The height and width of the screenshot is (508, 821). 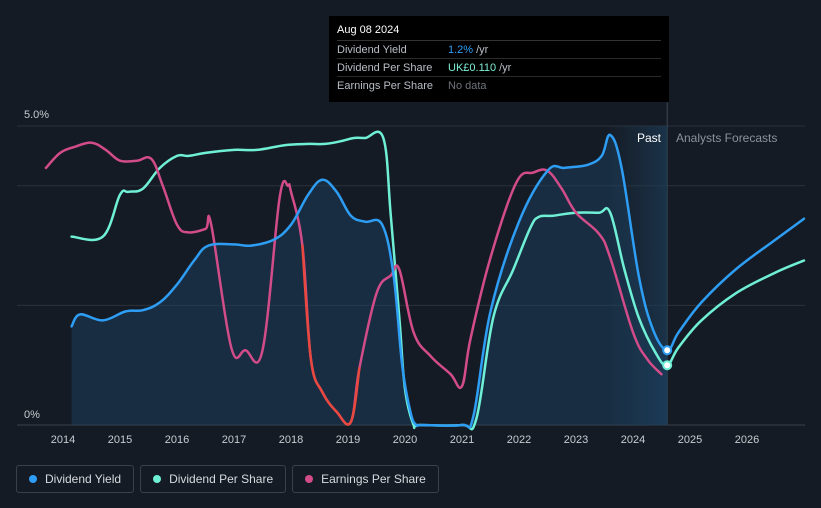 I want to click on tooltip-row-dividend-yield: Dividend Yield 1.2% /yr, so click(x=499, y=50).